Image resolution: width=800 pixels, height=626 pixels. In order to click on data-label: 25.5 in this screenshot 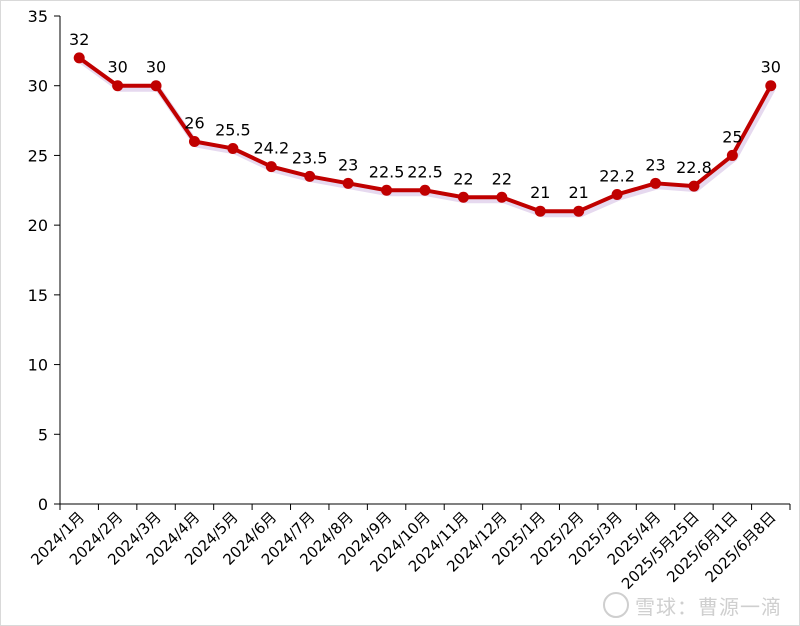, I will do `click(233, 129)`.